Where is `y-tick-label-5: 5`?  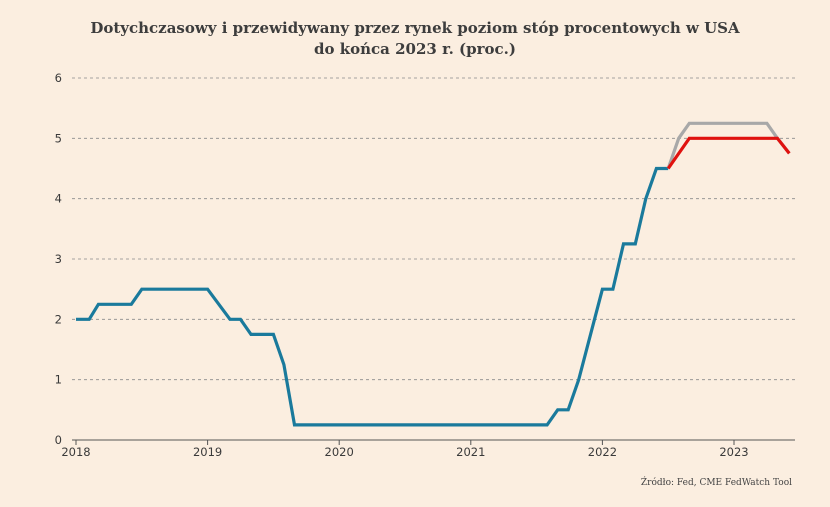 y-tick-label-5: 5 is located at coordinates (58, 138).